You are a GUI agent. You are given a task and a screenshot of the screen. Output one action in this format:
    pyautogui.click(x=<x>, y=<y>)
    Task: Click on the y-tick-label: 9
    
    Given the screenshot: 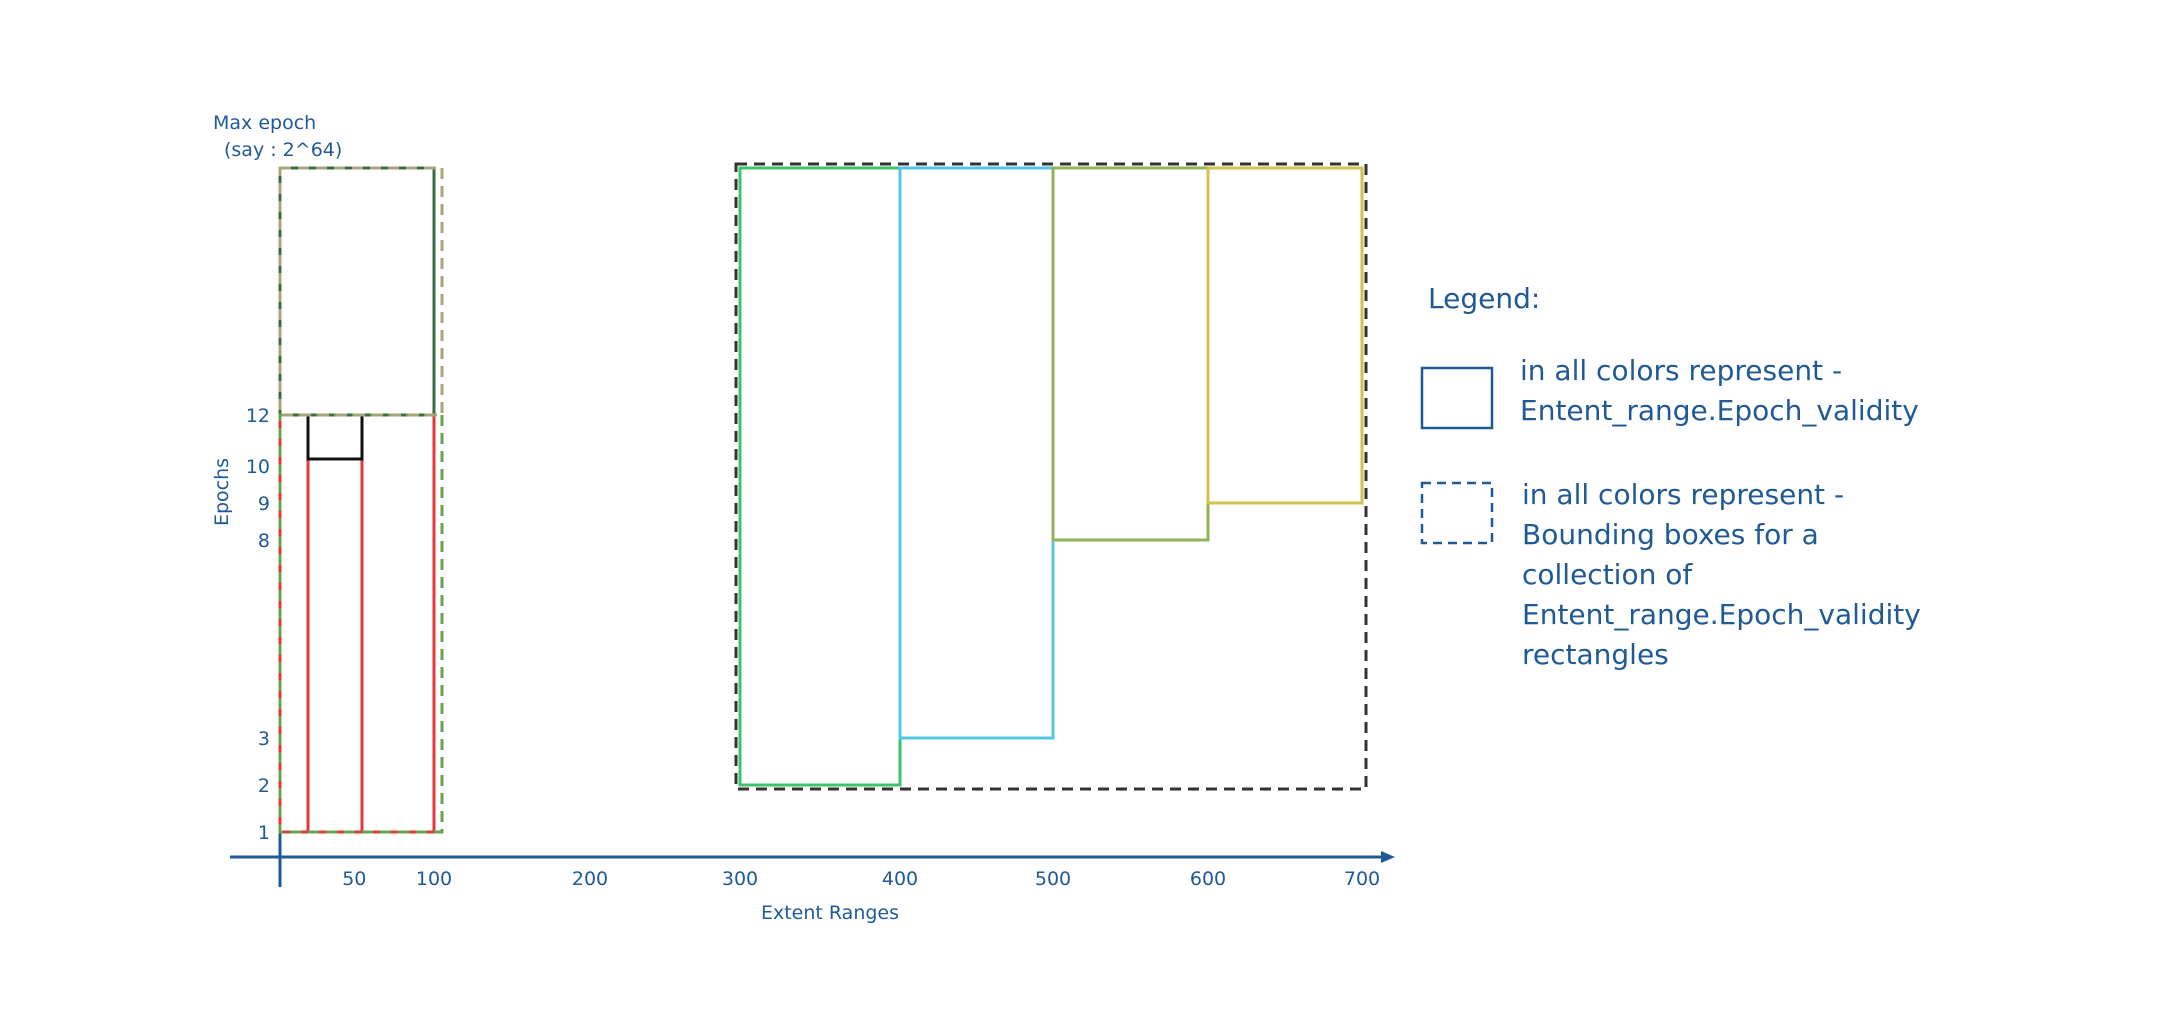 What is the action you would take?
    pyautogui.click(x=264, y=504)
    